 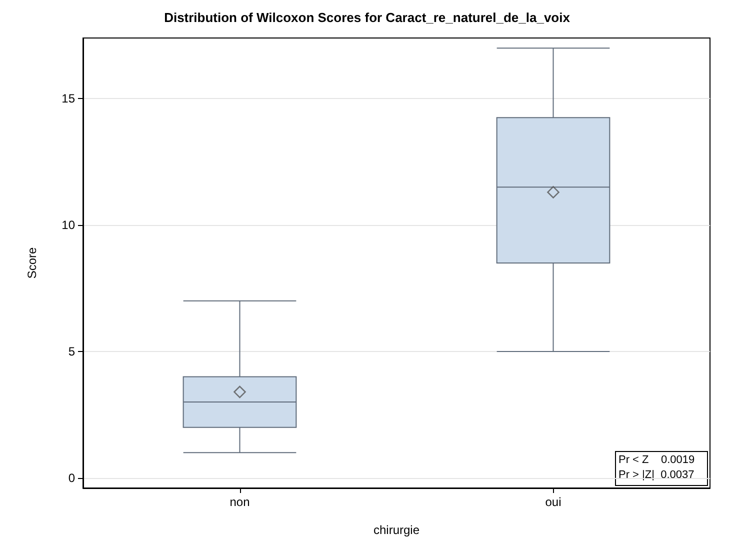 I want to click on x-tick-label: oui, so click(x=553, y=502).